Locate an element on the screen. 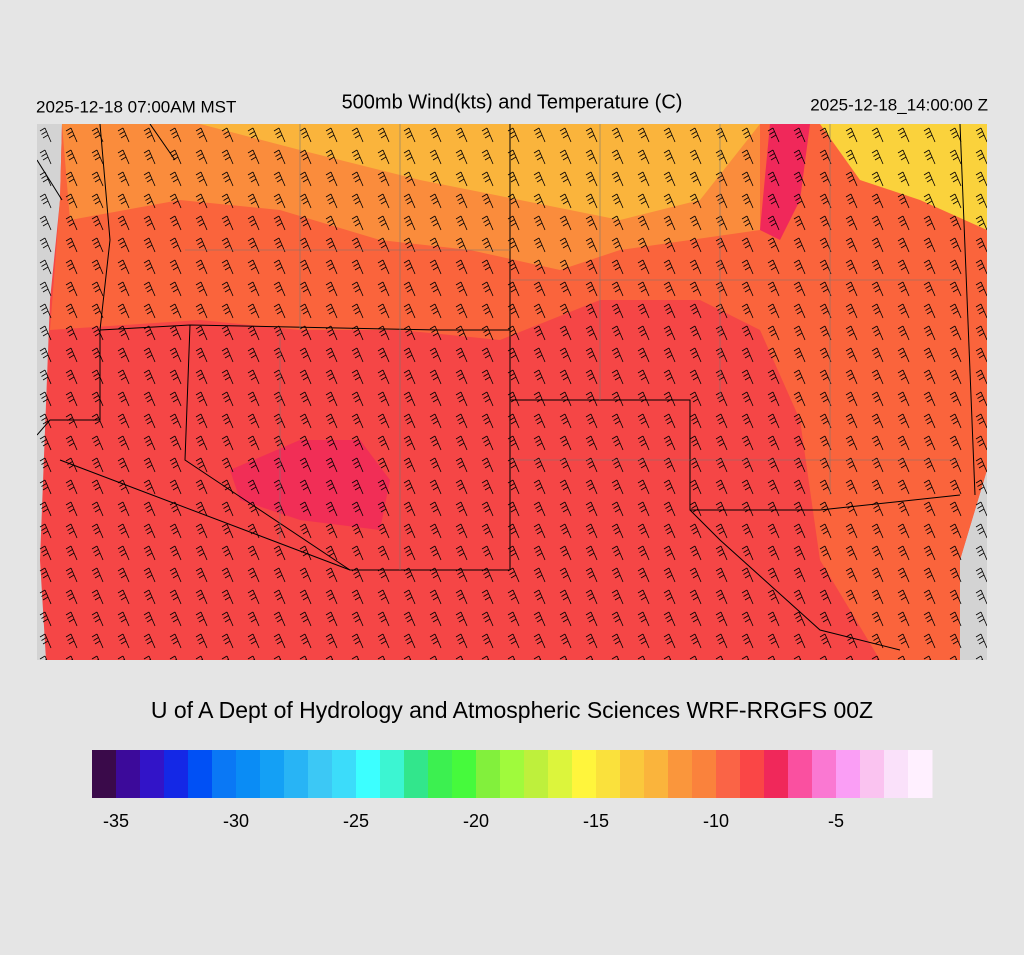  colorbar-tick-label: -10 is located at coordinates (716, 821).